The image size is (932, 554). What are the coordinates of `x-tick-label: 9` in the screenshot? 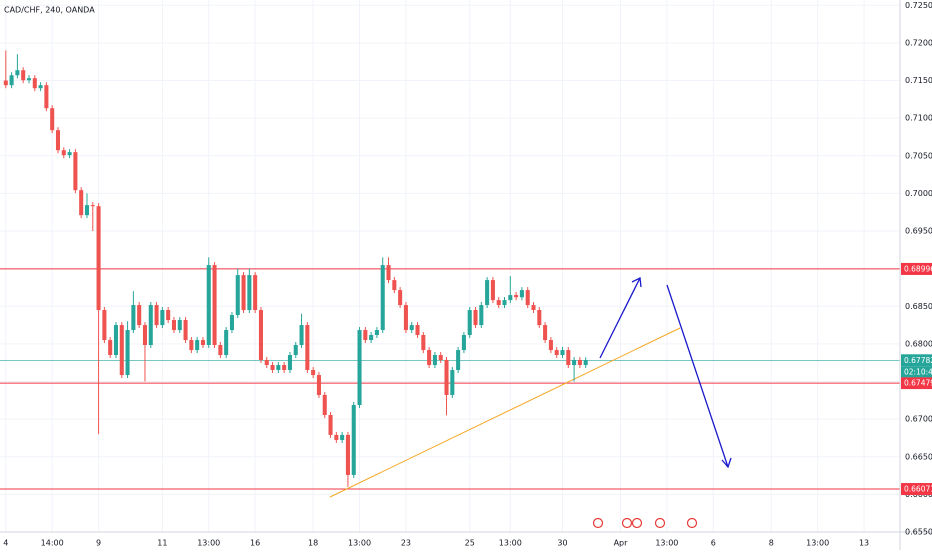 It's located at (98, 543).